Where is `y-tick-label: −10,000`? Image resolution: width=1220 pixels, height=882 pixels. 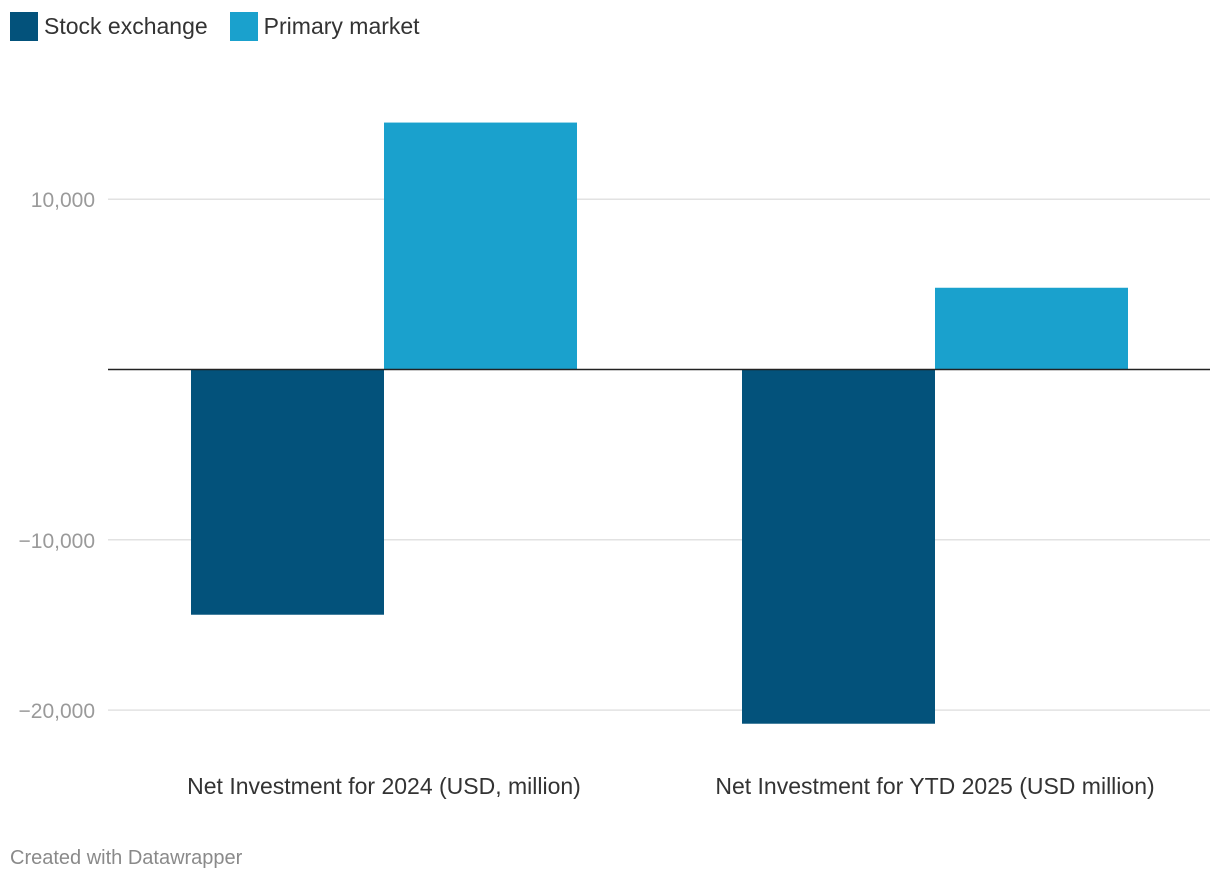 y-tick-label: −10,000 is located at coordinates (57, 541).